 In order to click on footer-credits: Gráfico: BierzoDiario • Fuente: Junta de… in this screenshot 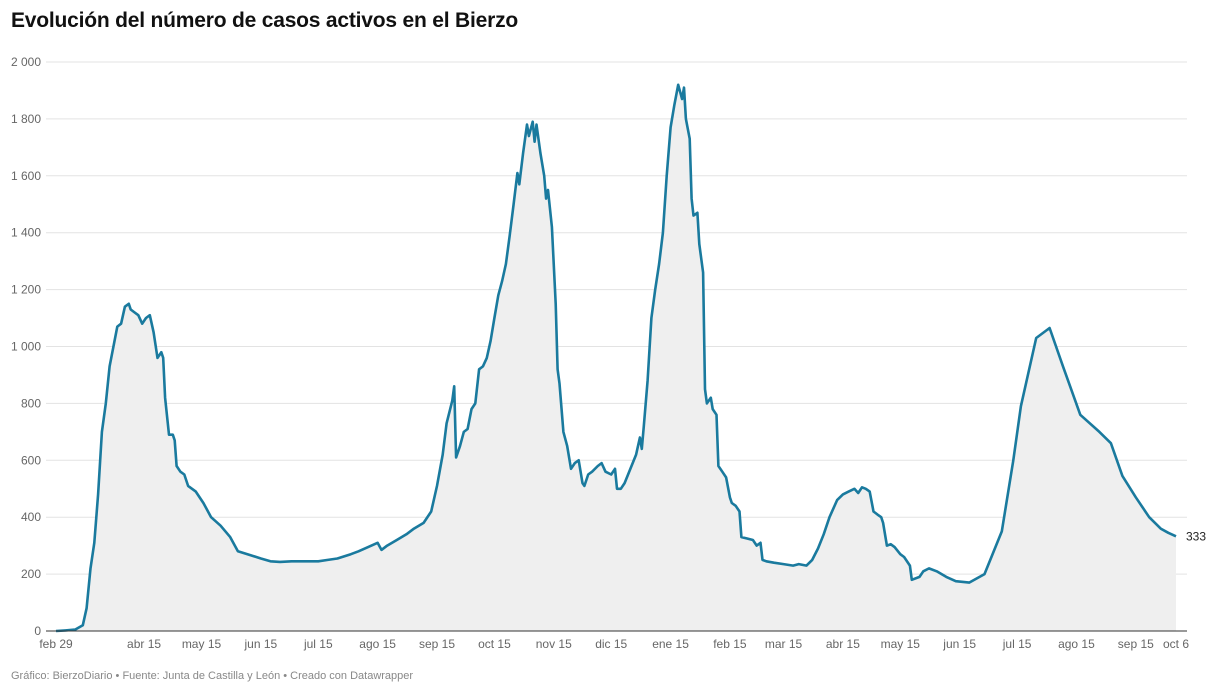, I will do `click(212, 676)`.